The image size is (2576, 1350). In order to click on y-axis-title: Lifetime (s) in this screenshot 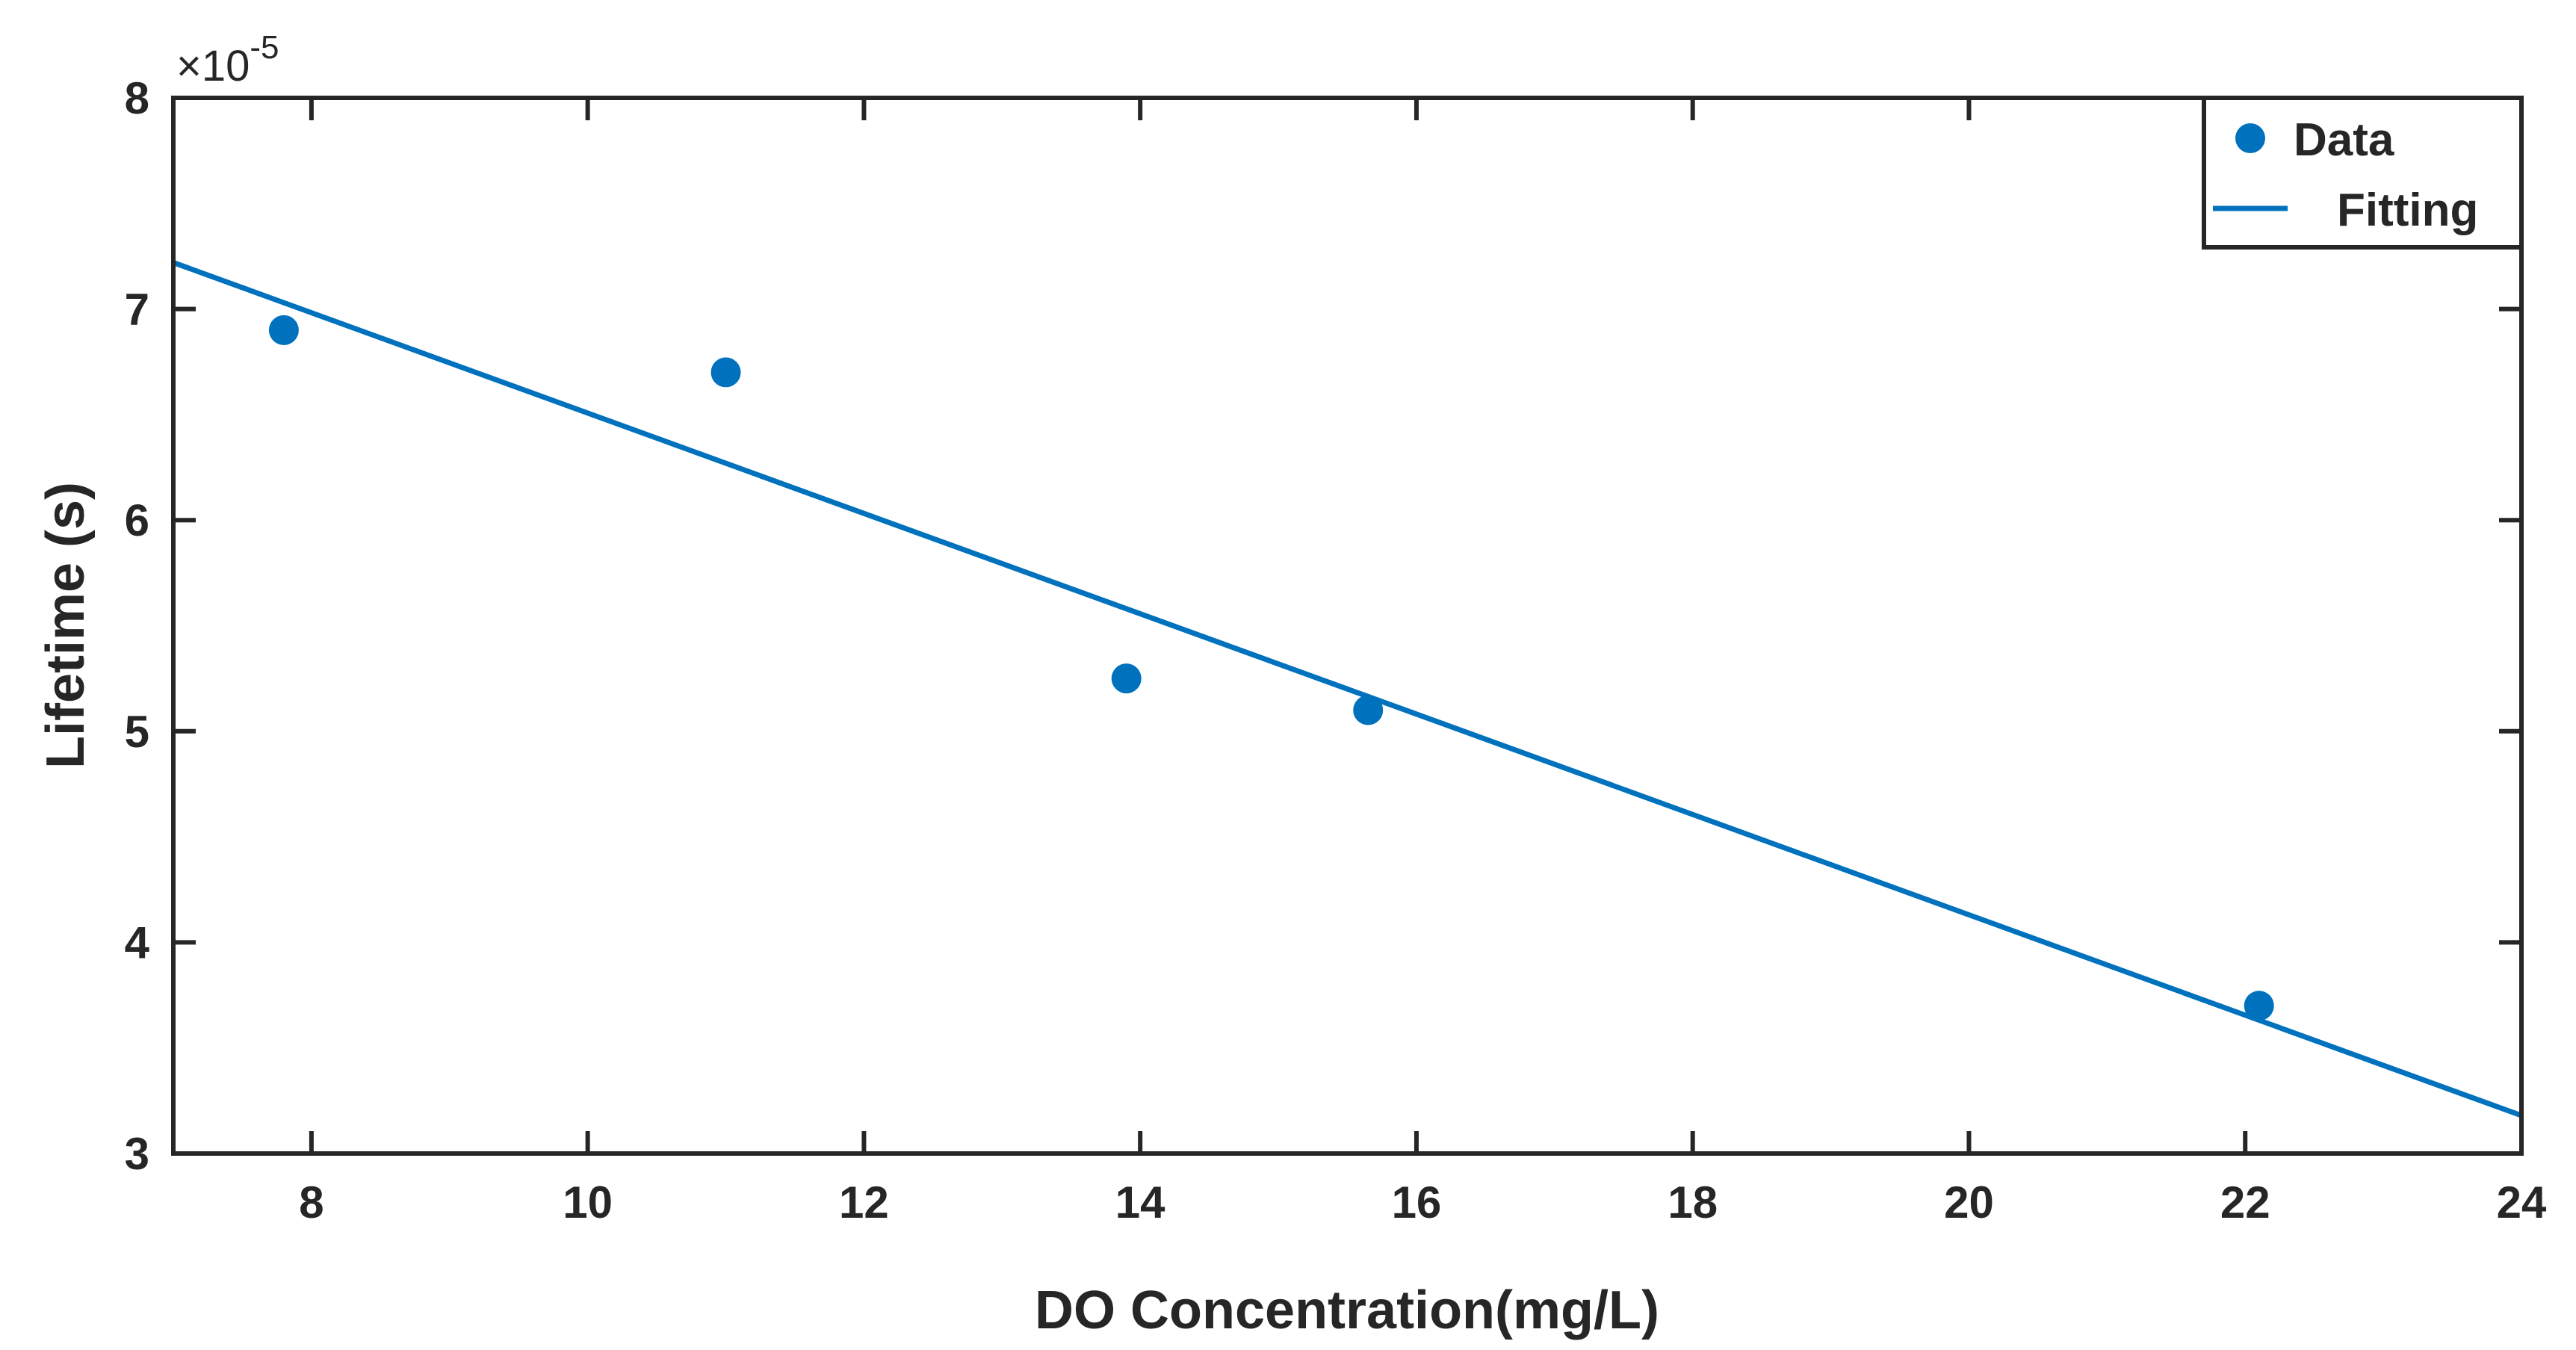, I will do `click(66, 625)`.